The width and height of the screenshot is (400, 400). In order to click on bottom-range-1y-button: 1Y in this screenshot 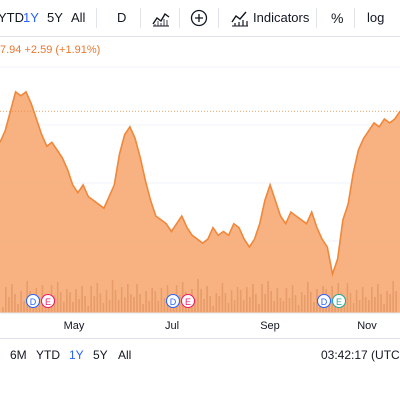, I will do `click(76, 355)`.